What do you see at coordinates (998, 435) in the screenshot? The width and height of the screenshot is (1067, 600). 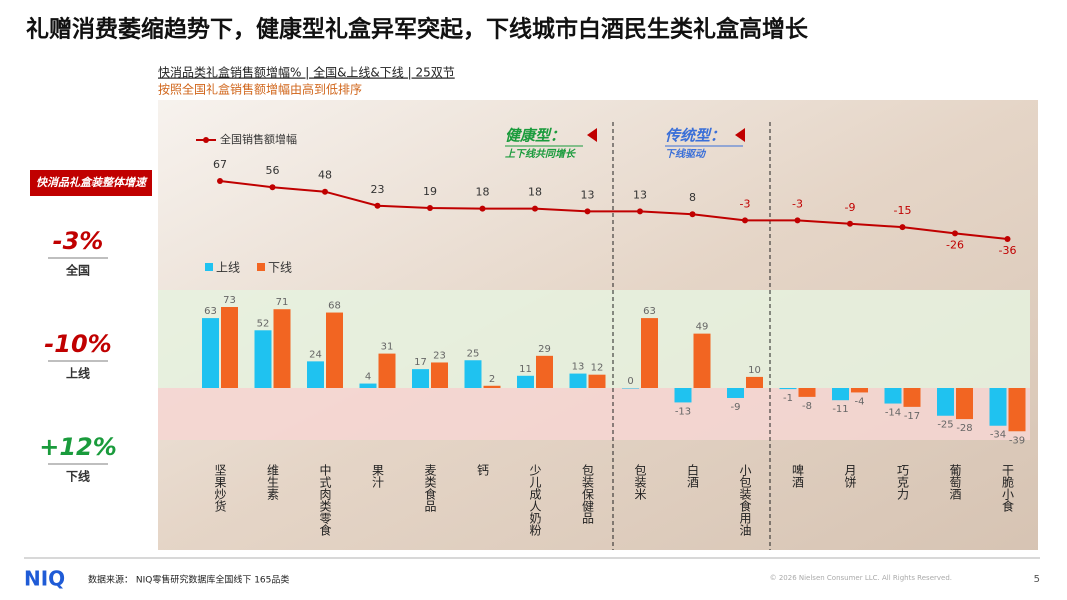 I see `bar-value-label: -34` at bounding box center [998, 435].